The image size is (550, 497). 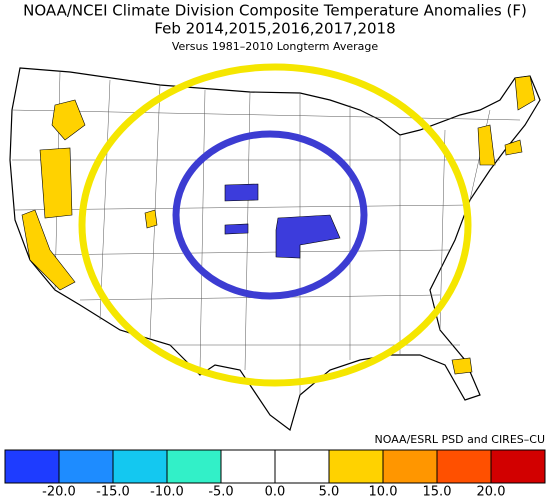 I want to click on colorbar: -20.0 -15.0 -10.0 -5.0 0.0 5.0 10.0 15.0 20.0, so click(x=275, y=473).